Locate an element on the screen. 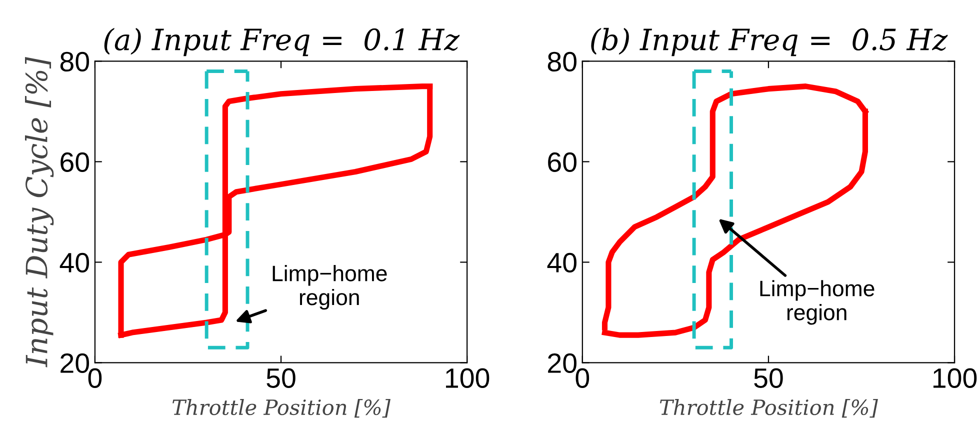 The width and height of the screenshot is (979, 437). chart-title: (a) Input Freq = 0.1 Hz is located at coordinates (282, 42).